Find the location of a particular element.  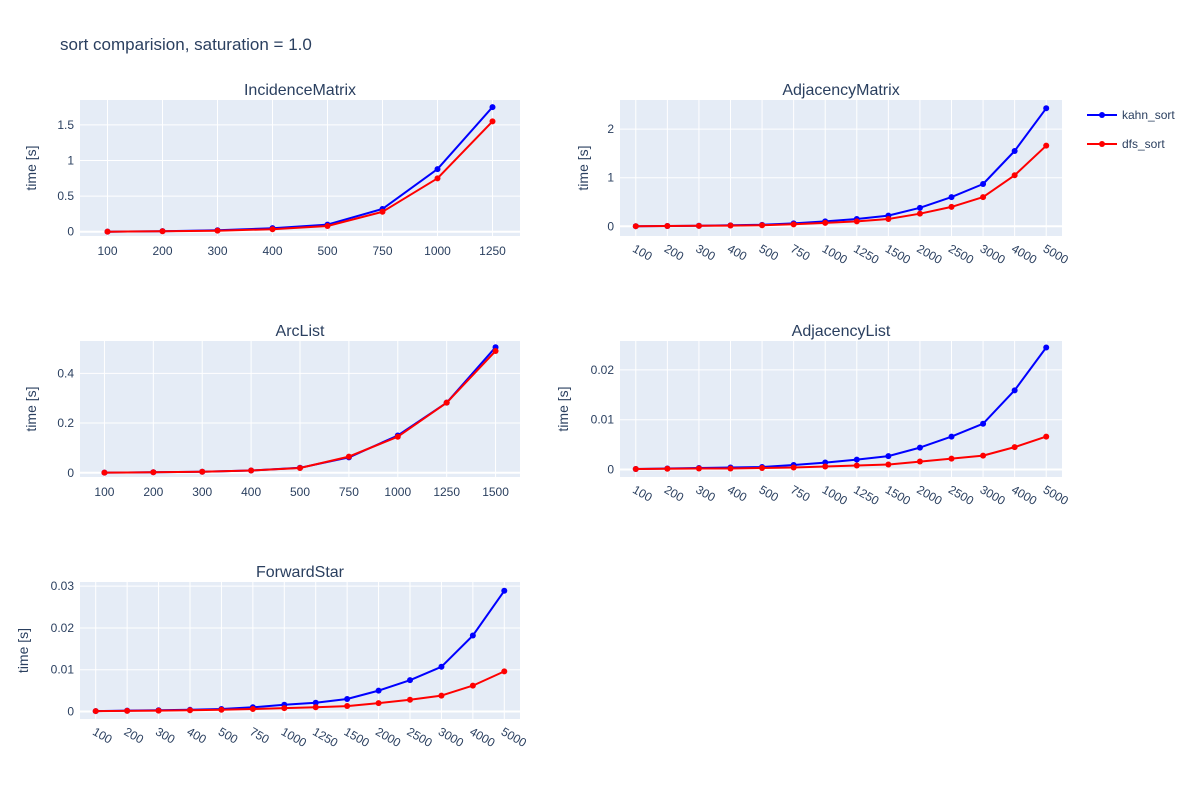

y-tick-label: 2 is located at coordinates (610, 129).